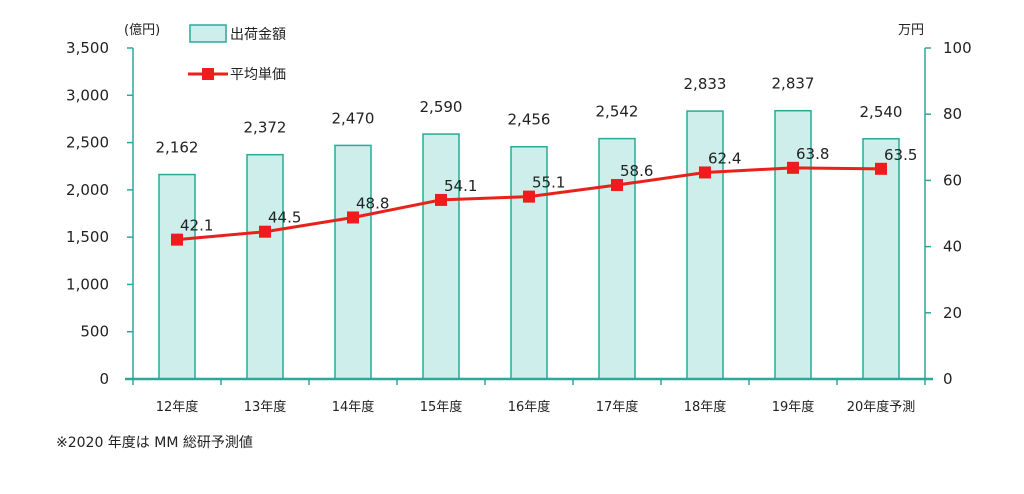  Describe the element at coordinates (265, 407) in the screenshot. I see `x-tick-label: 13年度` at that location.